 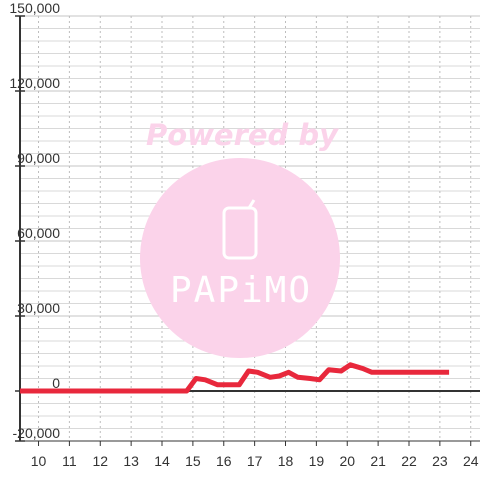 I want to click on x-tick-label: 14, so click(x=162, y=461).